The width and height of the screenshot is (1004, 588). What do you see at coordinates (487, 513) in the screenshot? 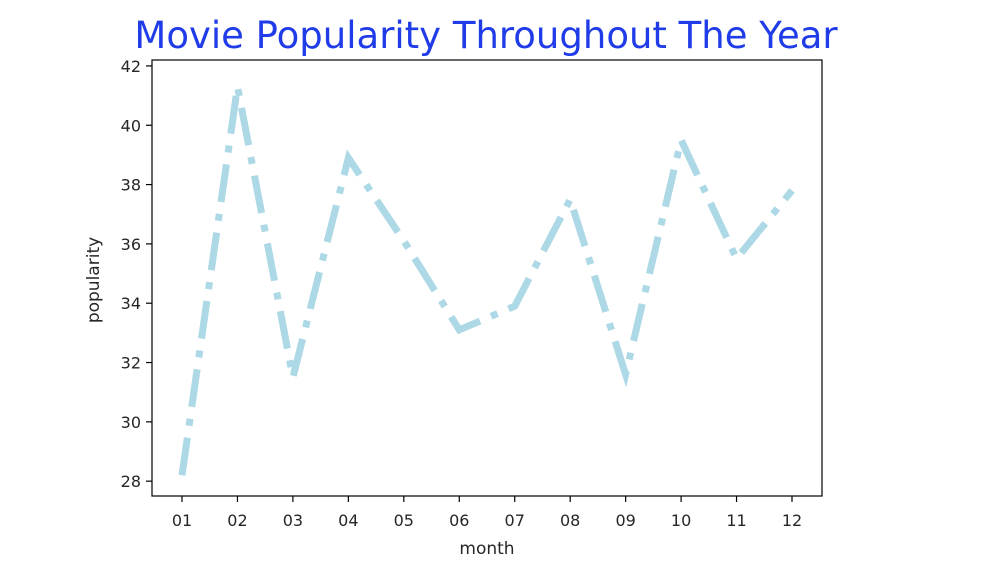
I see `x-axis: 01 02 03 04 05 06 07 08 09 10 11 12` at bounding box center [487, 513].